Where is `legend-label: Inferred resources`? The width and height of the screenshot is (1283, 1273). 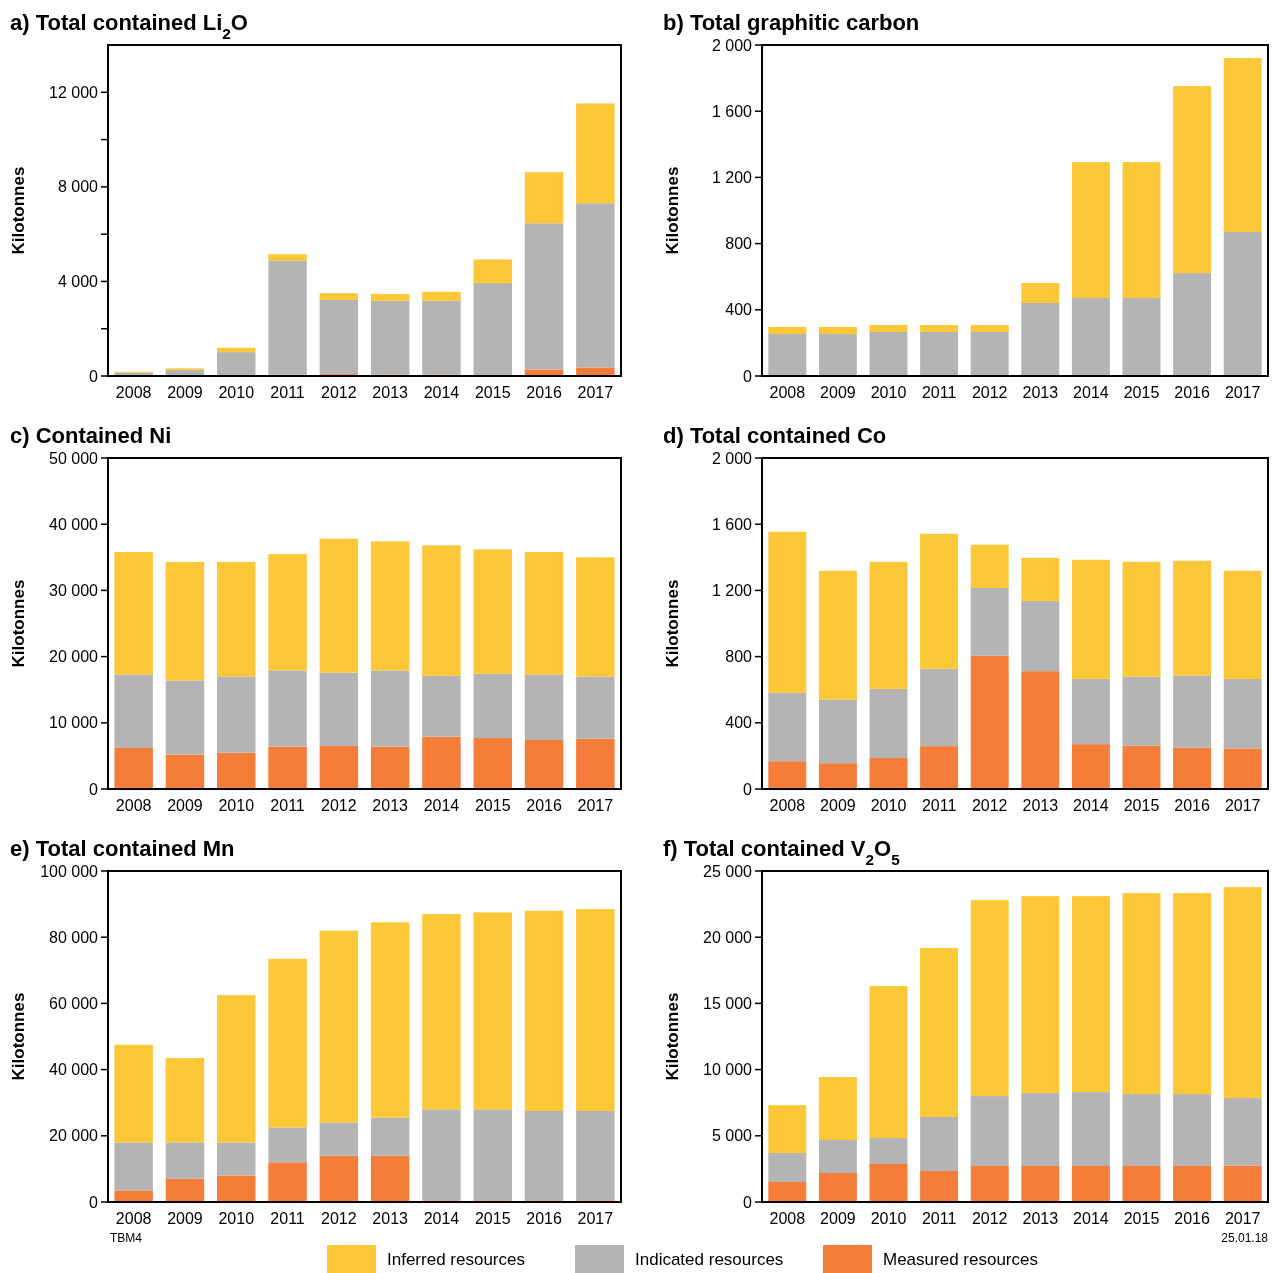
legend-label: Inferred resources is located at coordinates (456, 1259).